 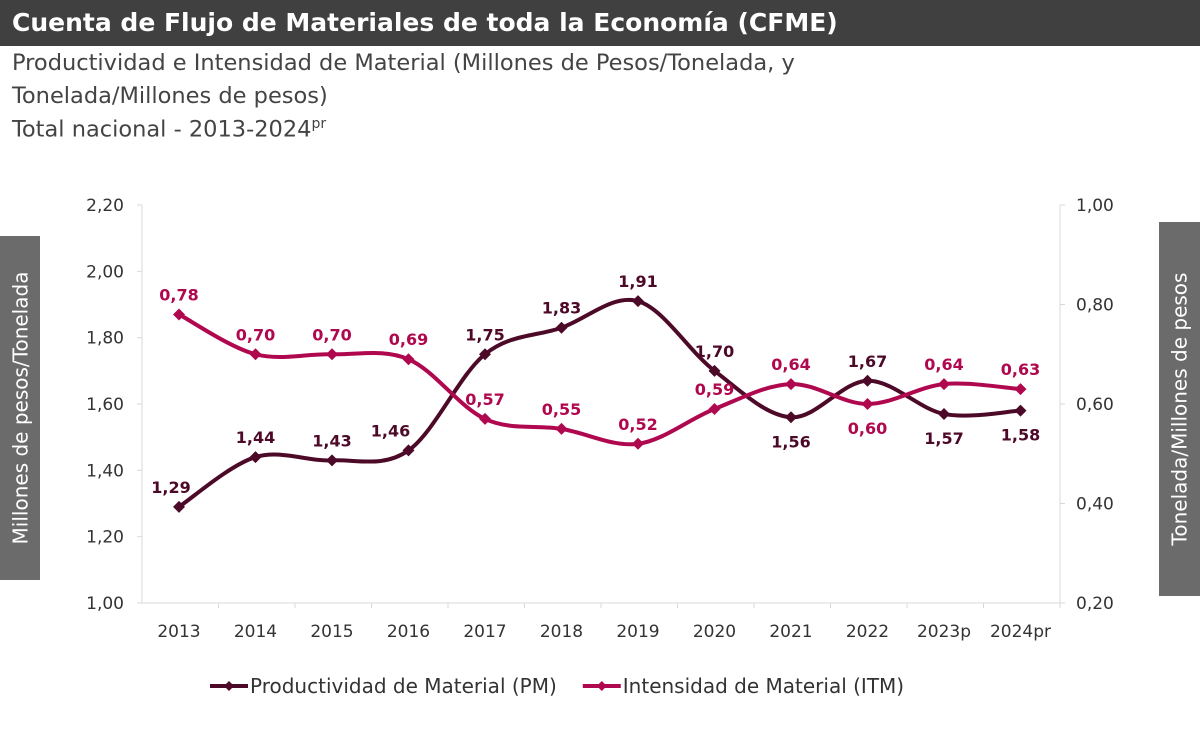 I want to click on x-tick-label: 2017, so click(x=484, y=632).